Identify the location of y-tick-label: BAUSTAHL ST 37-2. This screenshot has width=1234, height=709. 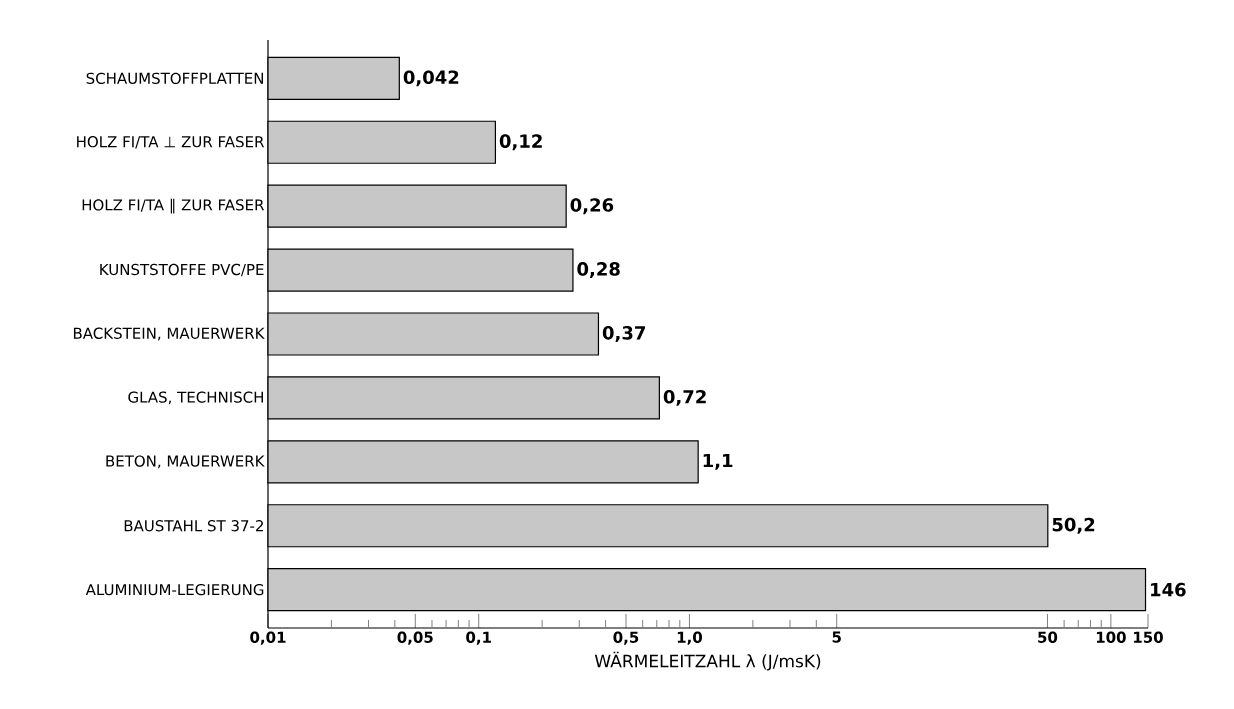
(193, 526).